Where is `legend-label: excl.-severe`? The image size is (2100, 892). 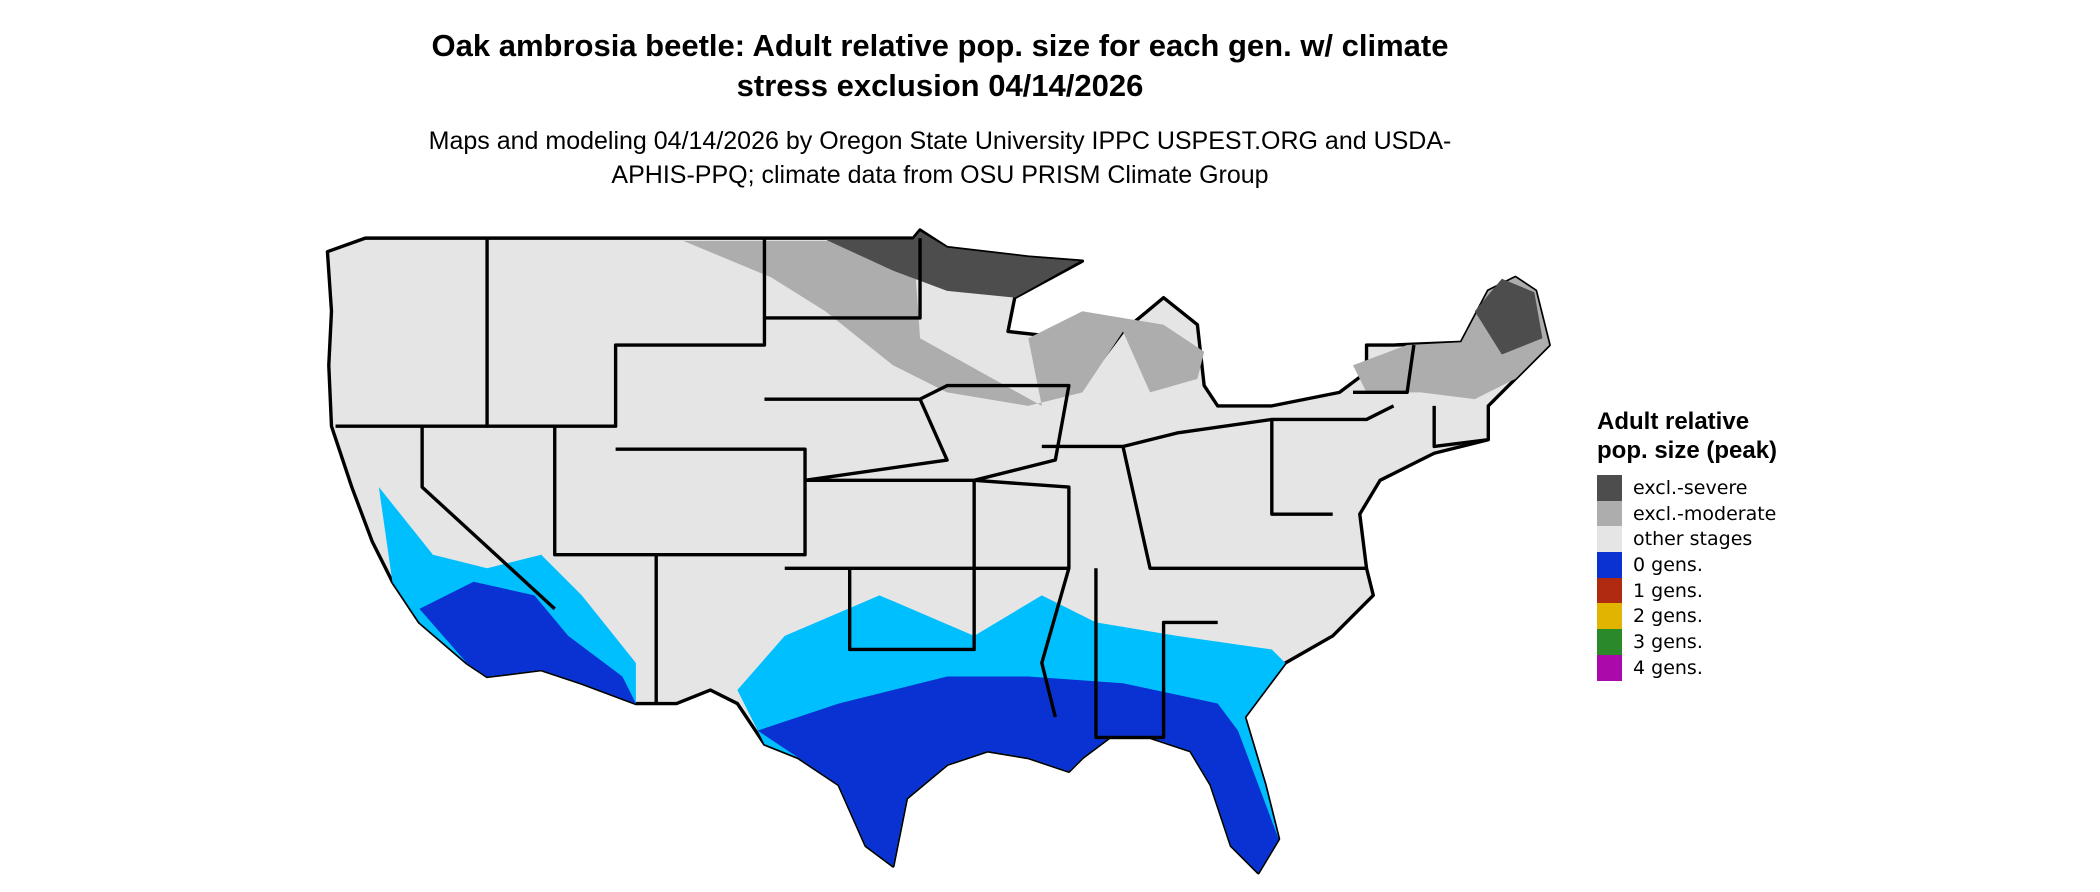
legend-label: excl.-severe is located at coordinates (1690, 487).